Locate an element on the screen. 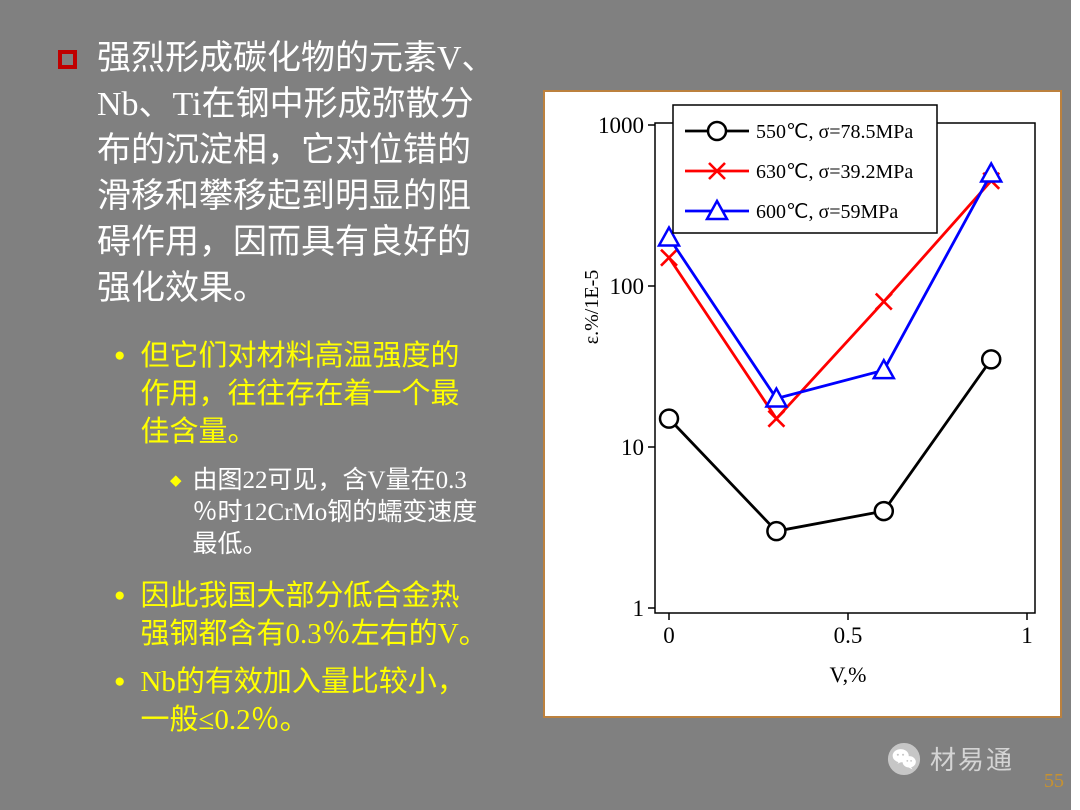 Image resolution: width=1080 pixels, height=810 pixels. series-600℃, σ=59MPa is located at coordinates (830, 284).